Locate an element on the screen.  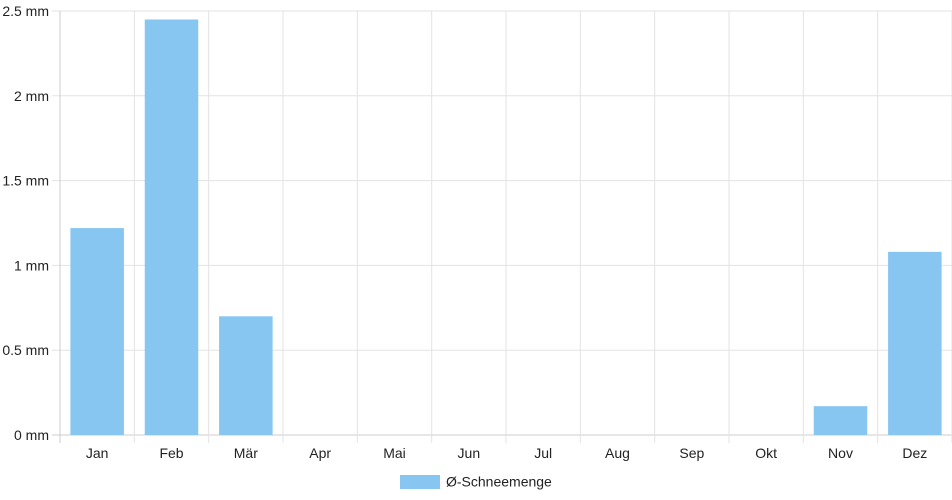
bar-Nov is located at coordinates (840, 420).